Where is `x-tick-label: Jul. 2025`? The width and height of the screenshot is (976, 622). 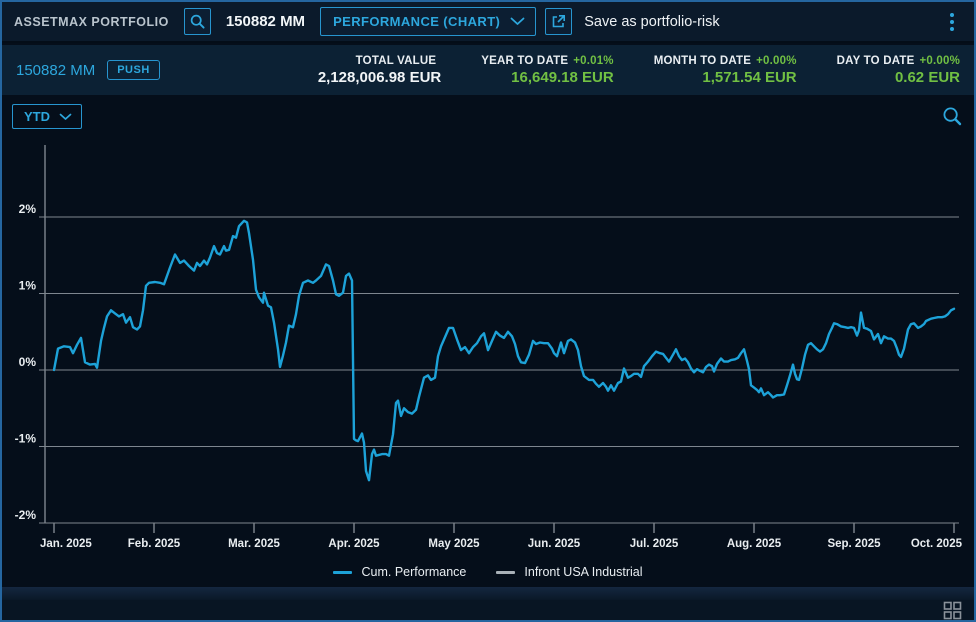 x-tick-label: Jul. 2025 is located at coordinates (654, 544).